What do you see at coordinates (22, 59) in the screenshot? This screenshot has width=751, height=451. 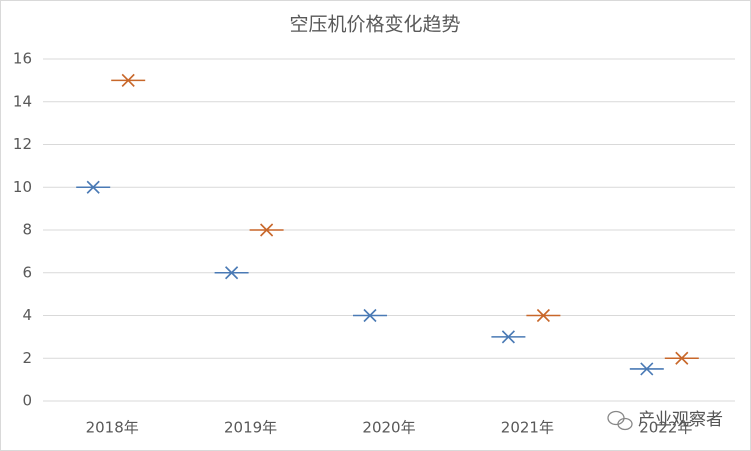 I see `y-tick-label: 16` at bounding box center [22, 59].